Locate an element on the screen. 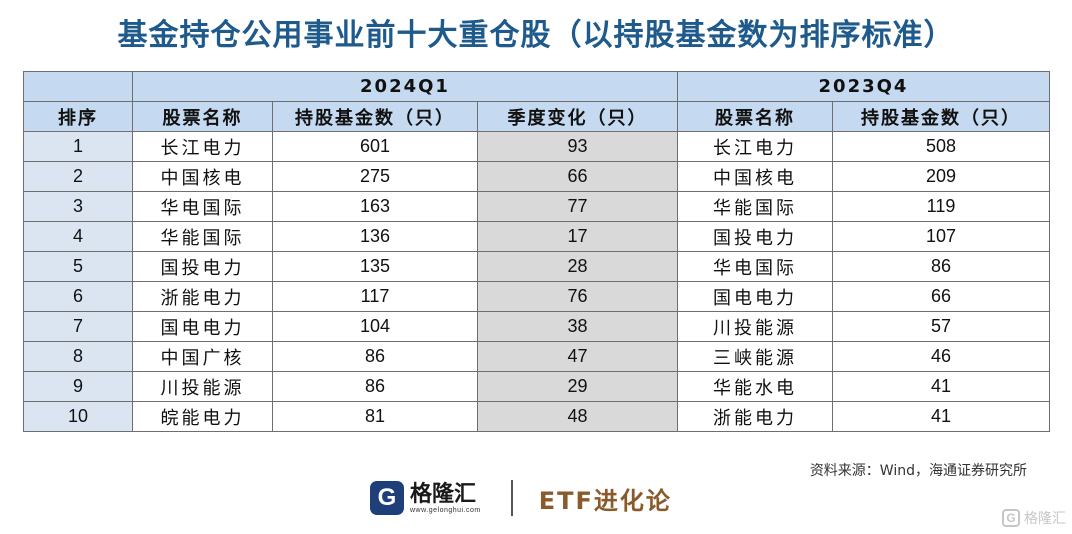  quarter-change-cell: 38 is located at coordinates (577, 326).